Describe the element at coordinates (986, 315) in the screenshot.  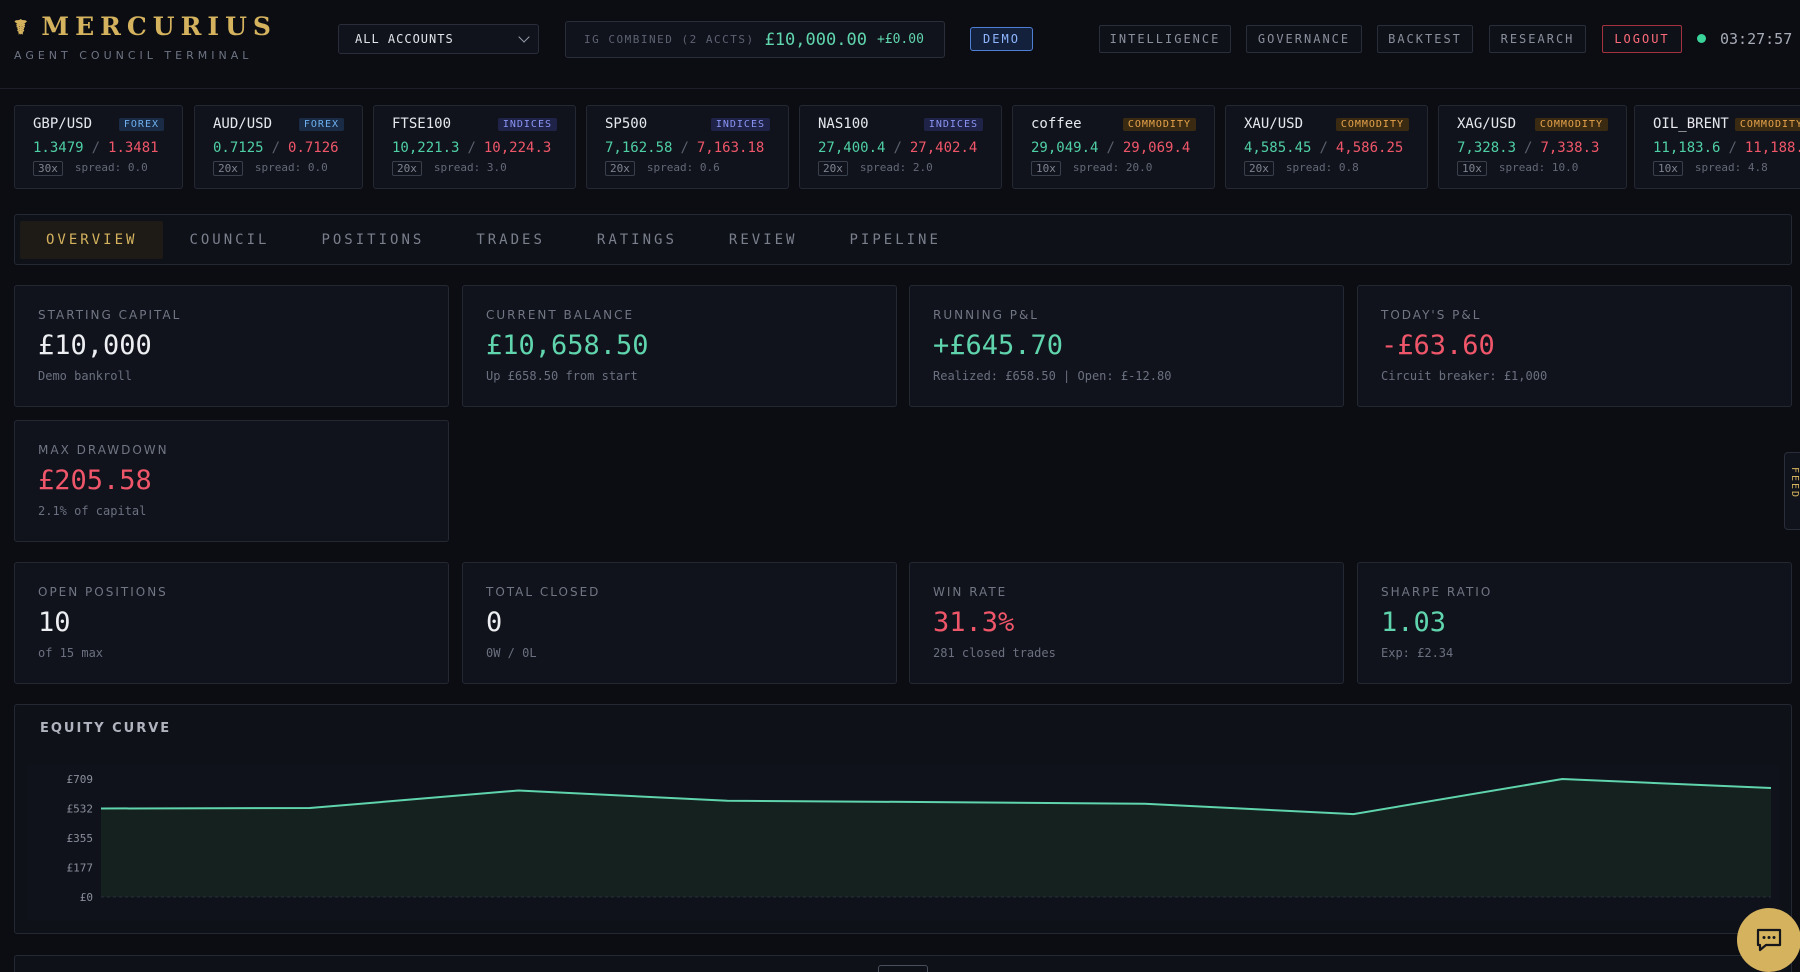
I see `card-label: RUNNING P&L` at that location.